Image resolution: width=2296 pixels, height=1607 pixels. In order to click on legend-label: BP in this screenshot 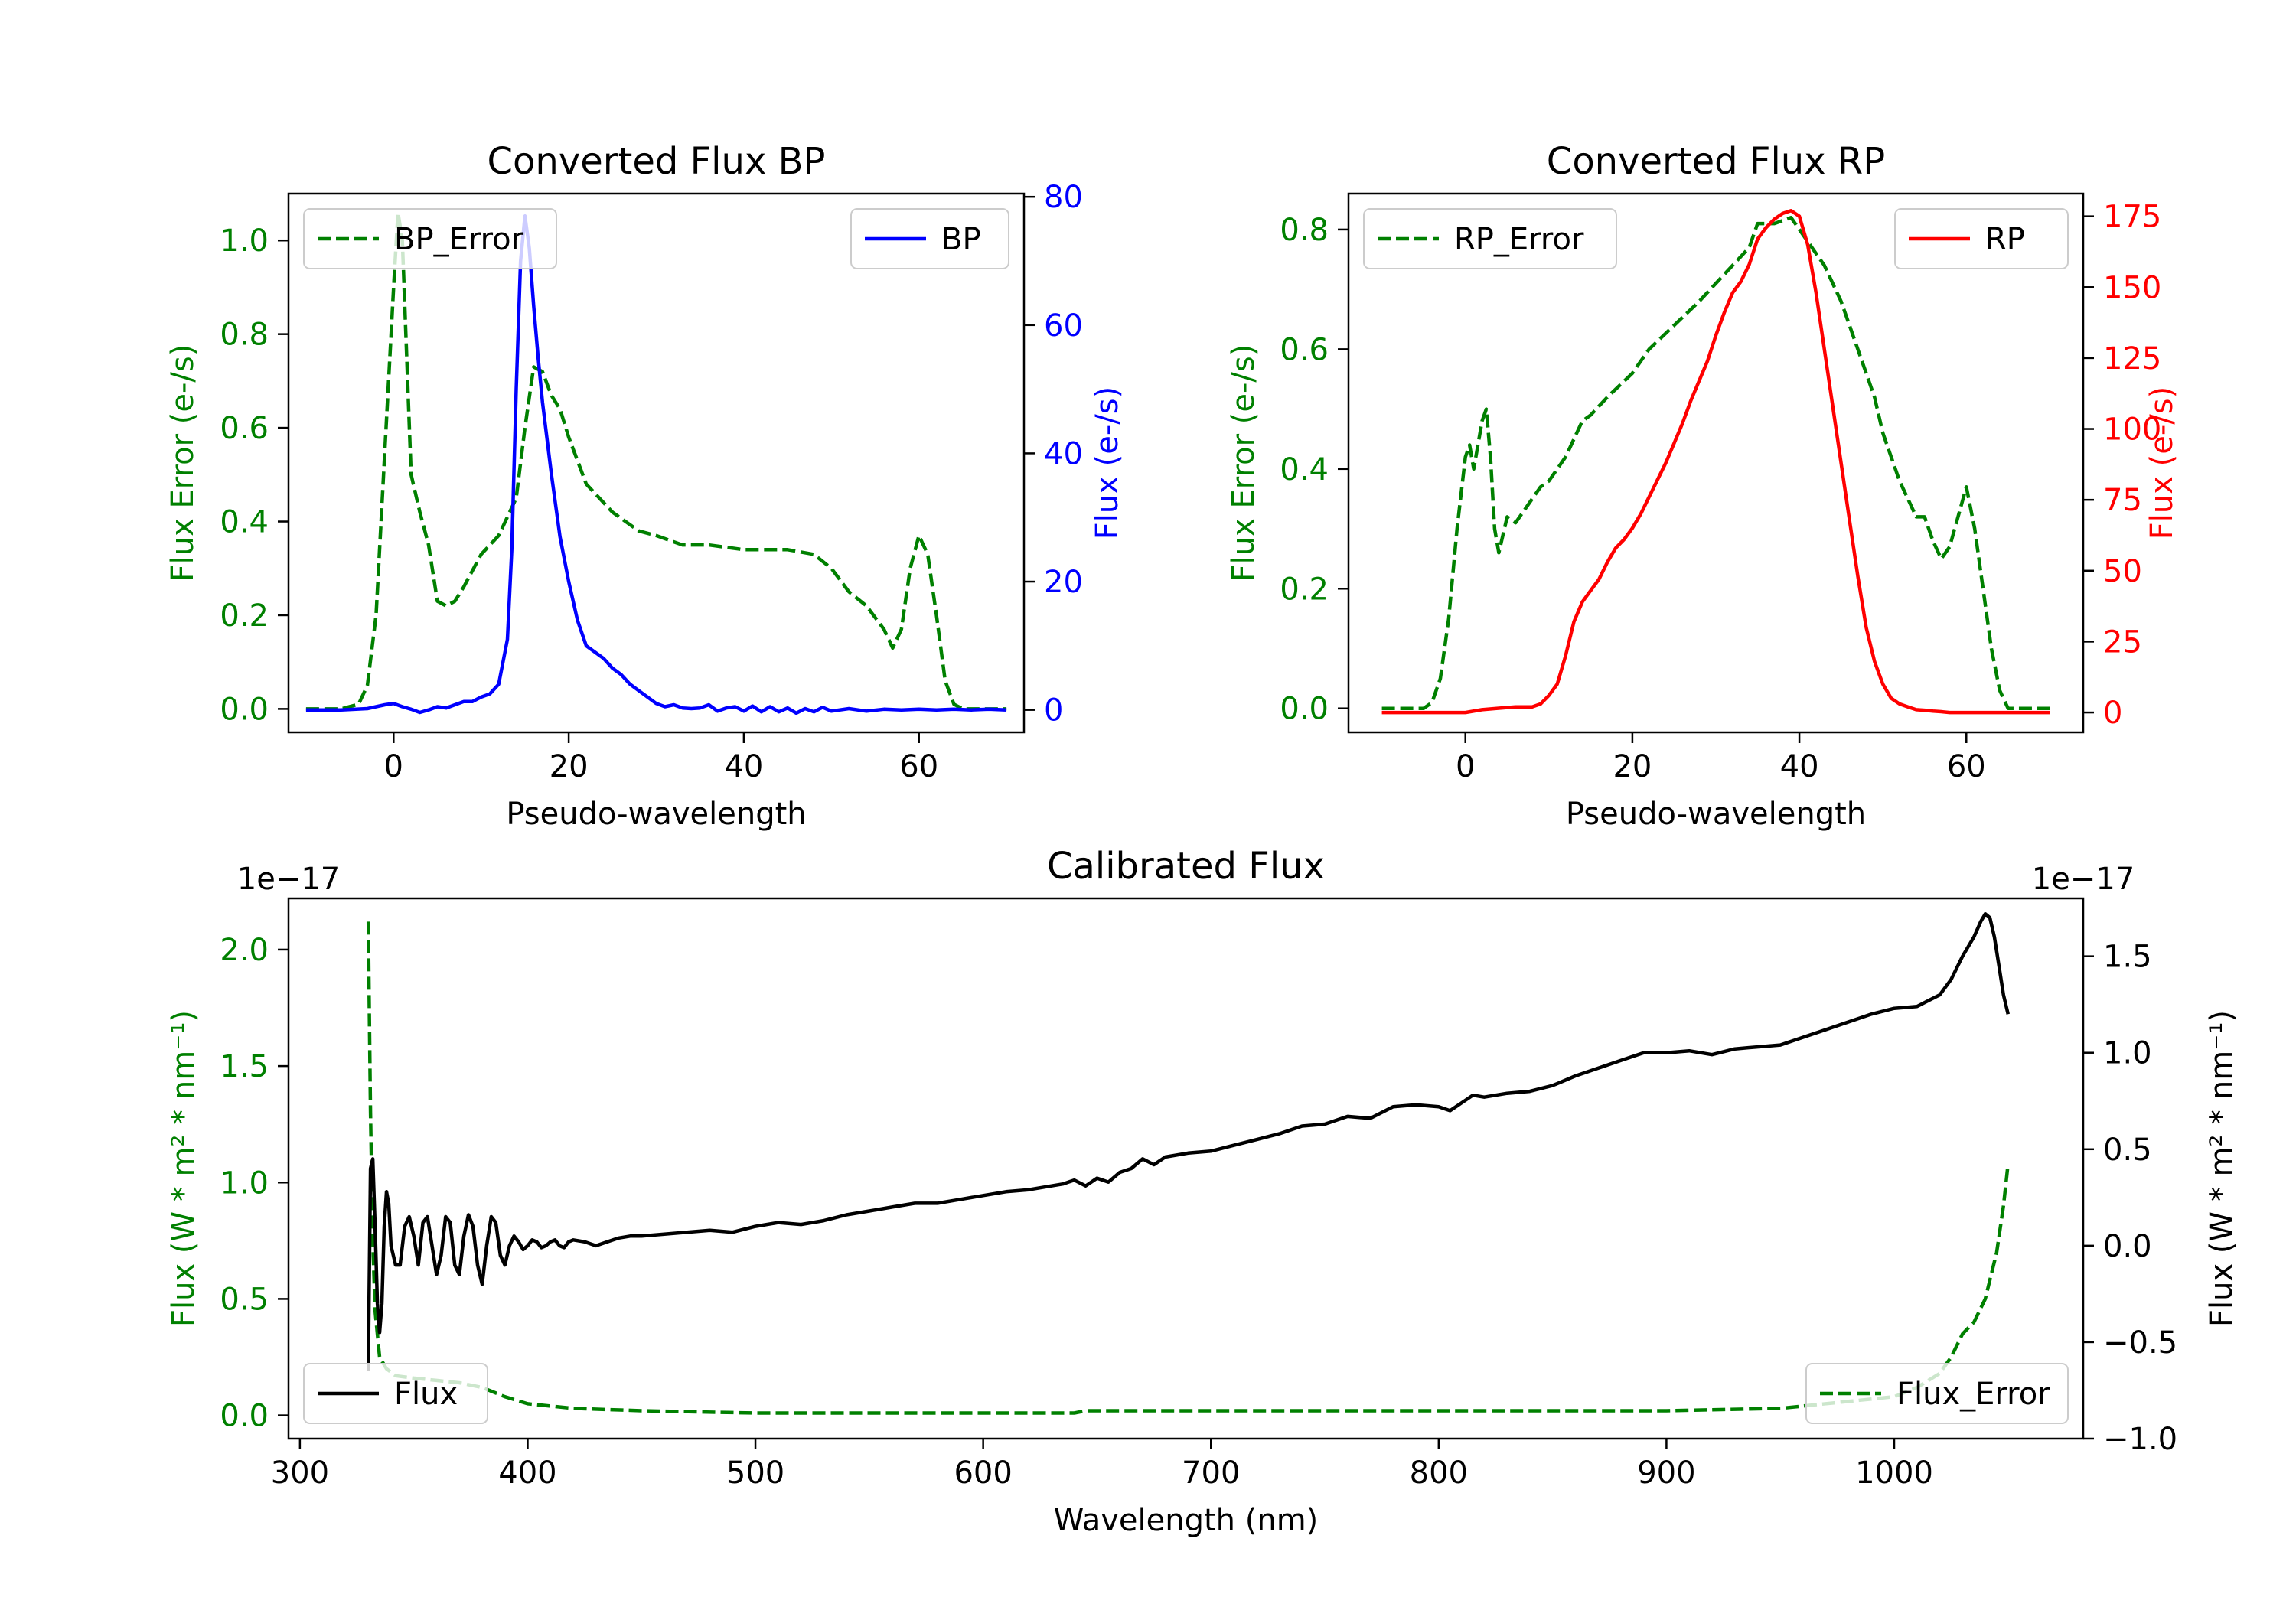, I will do `click(961, 239)`.